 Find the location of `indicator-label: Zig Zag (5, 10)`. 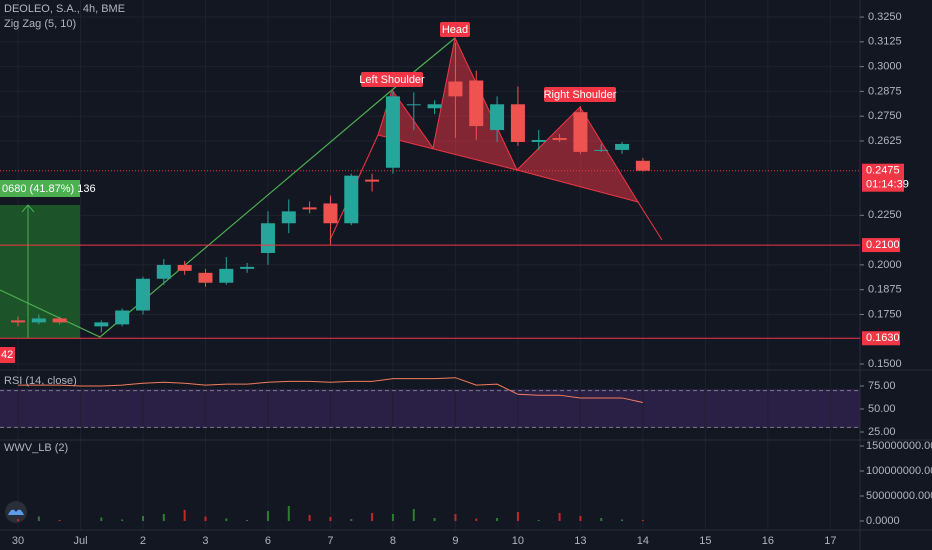

indicator-label: Zig Zag (5, 10) is located at coordinates (40, 24).